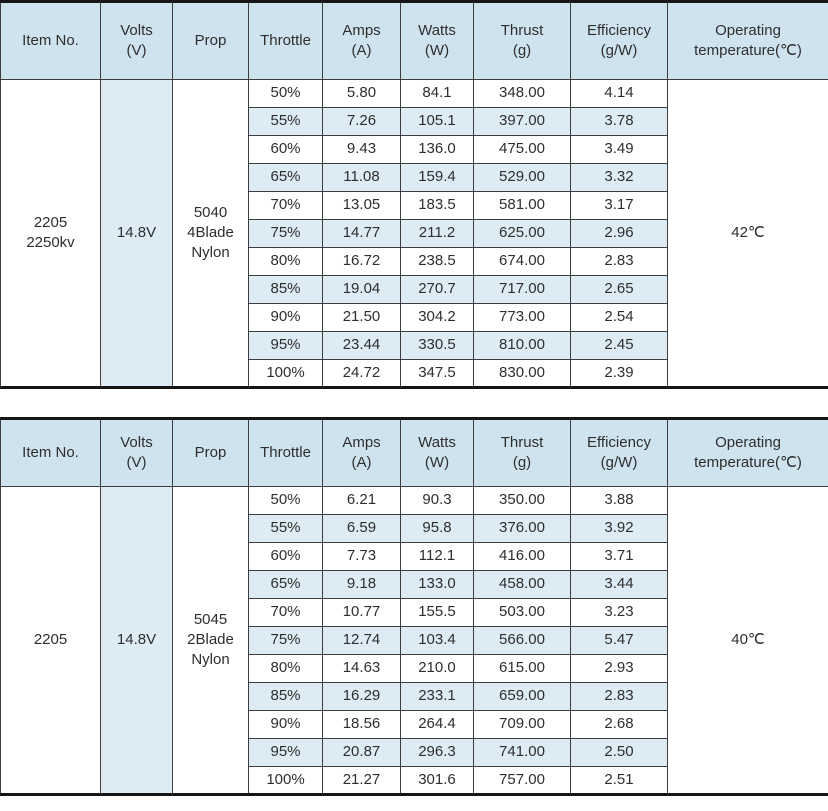  Describe the element at coordinates (285, 528) in the screenshot. I see `throttle-cell: 55%` at that location.